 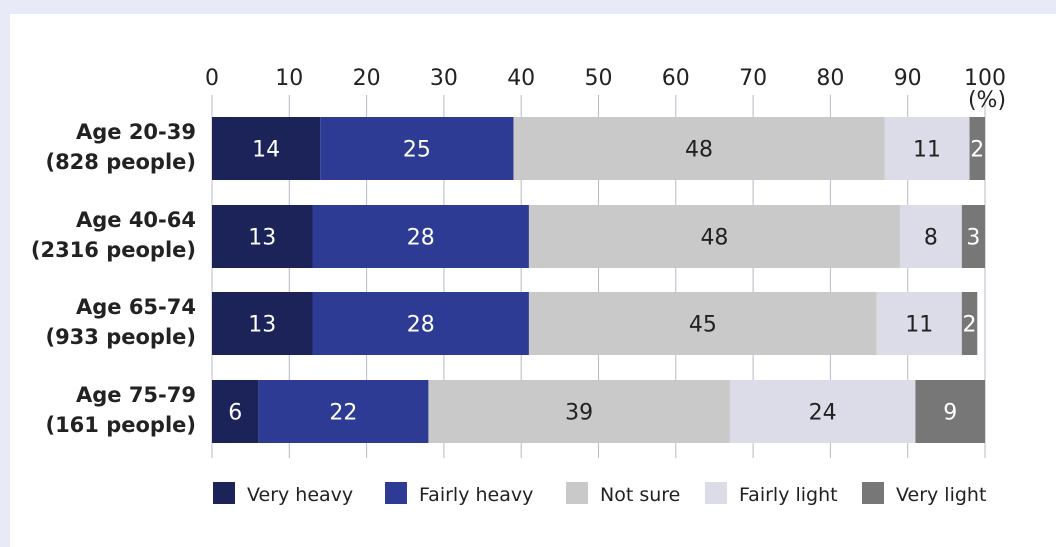 I want to click on data-label: 39, so click(x=579, y=413).